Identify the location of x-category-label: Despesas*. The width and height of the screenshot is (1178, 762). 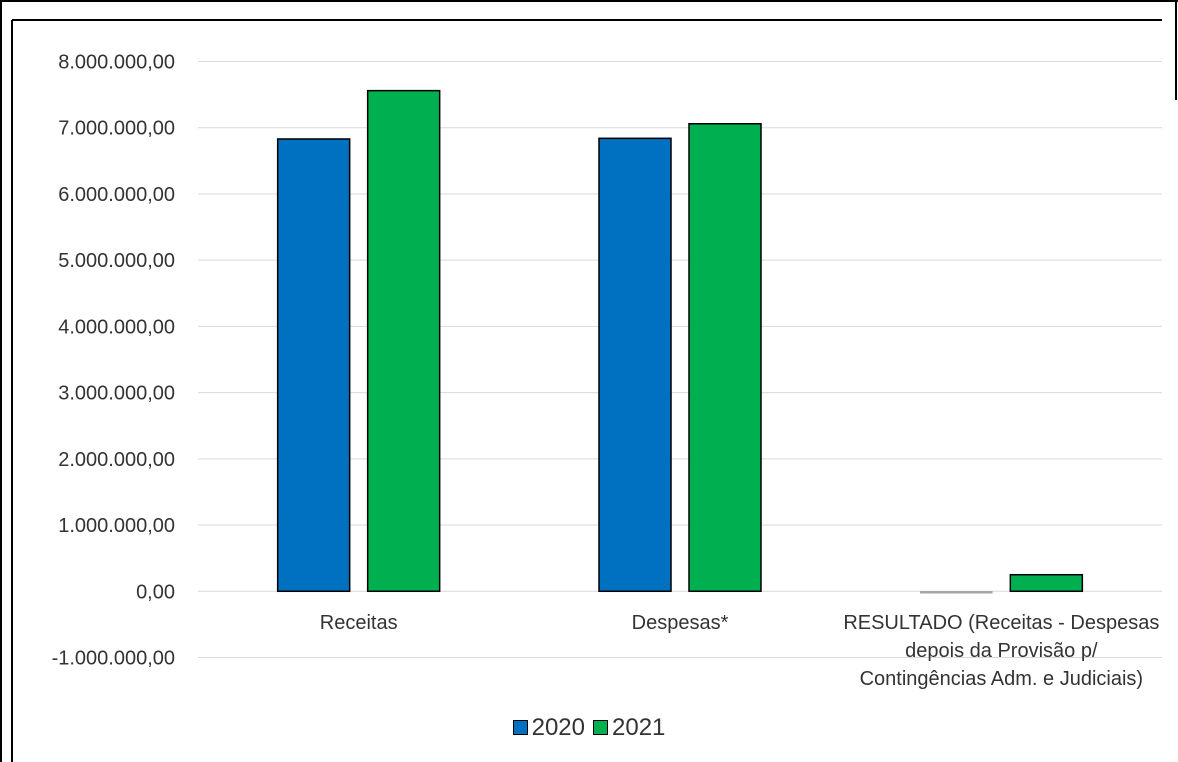
(680, 623).